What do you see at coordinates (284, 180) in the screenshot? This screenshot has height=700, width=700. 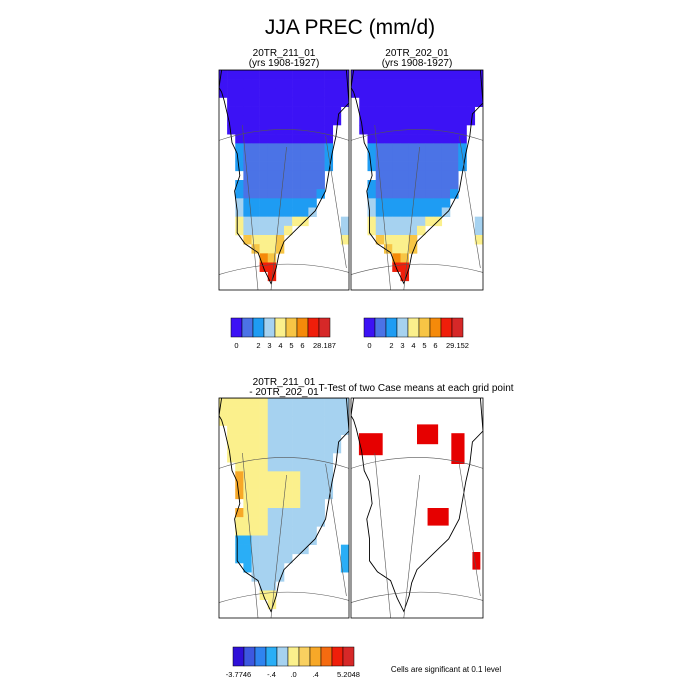 I see `map-frame` at bounding box center [284, 180].